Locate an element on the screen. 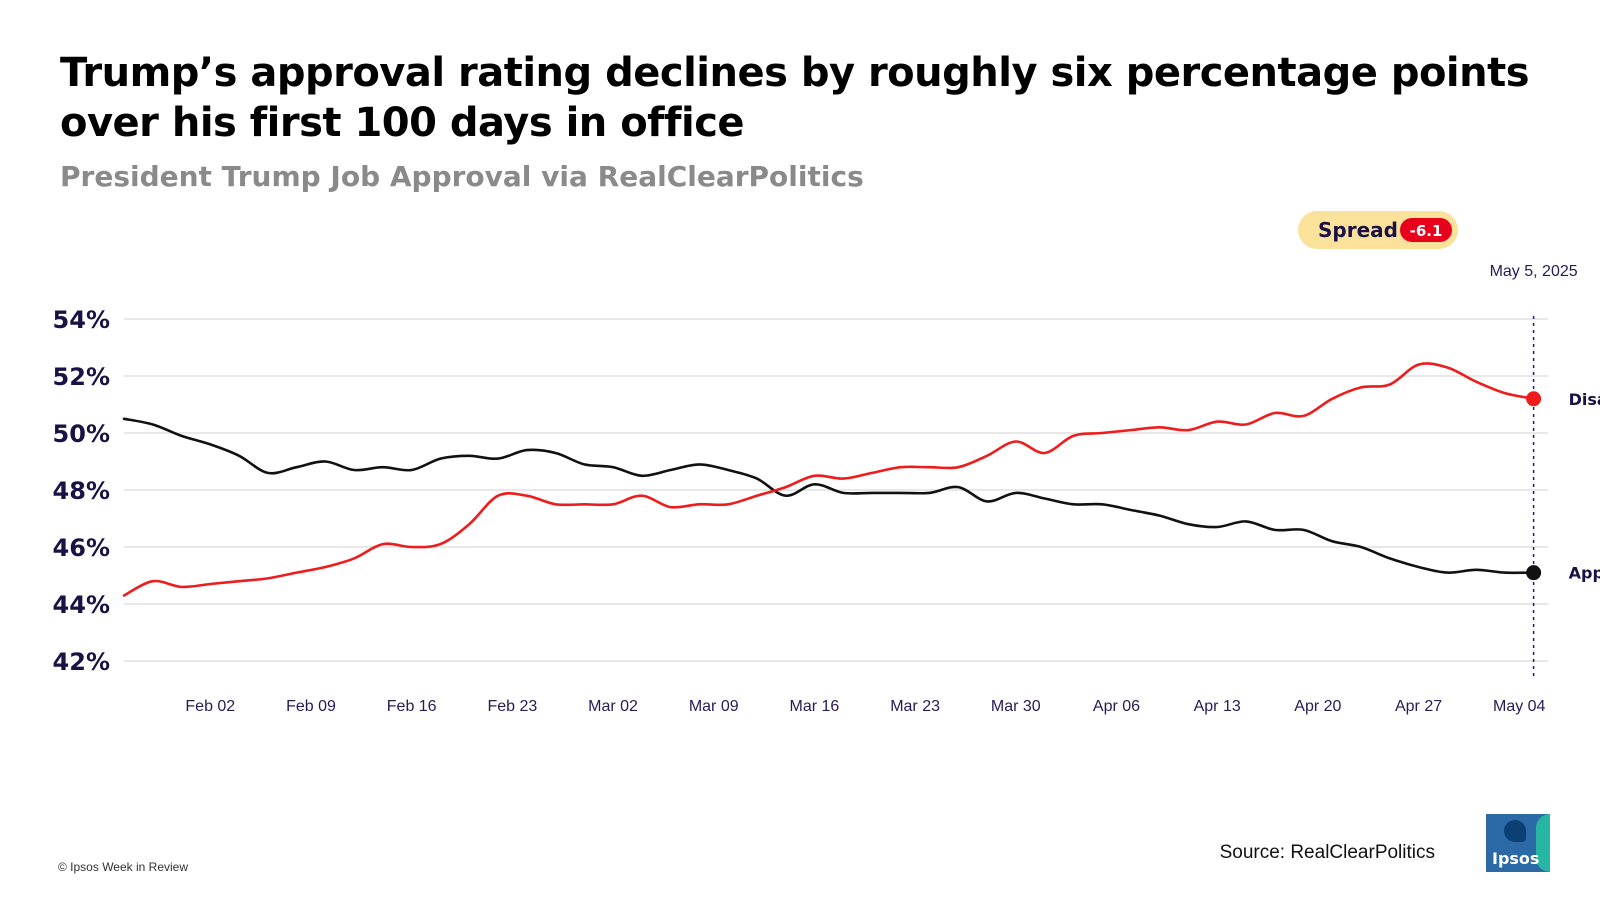 The image size is (1600, 900). ipsos-logo: Ipsos is located at coordinates (1518, 843).